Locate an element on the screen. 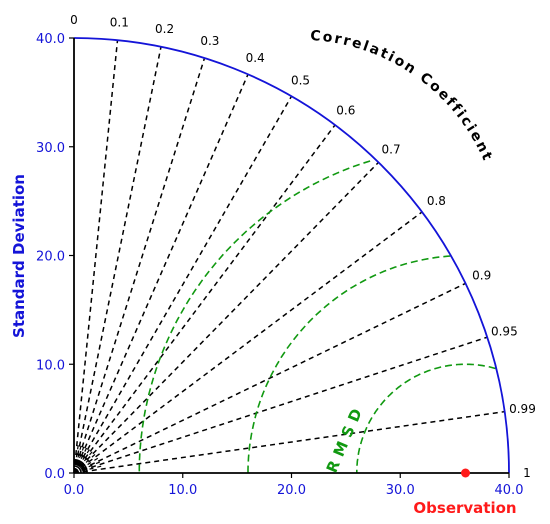 This screenshot has width=550, height=524. observation-layer is located at coordinates (465, 473).